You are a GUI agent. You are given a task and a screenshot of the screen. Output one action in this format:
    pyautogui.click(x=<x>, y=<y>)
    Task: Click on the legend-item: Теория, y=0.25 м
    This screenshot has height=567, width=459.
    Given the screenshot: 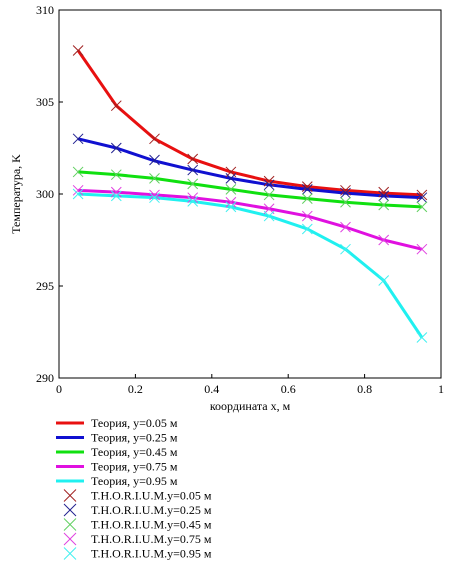 What is the action you would take?
    pyautogui.click(x=117, y=438)
    